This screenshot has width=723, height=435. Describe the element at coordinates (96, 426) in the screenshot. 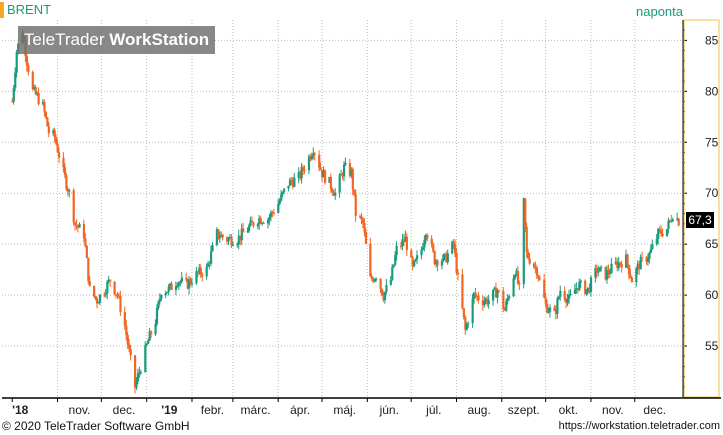

I see `copyright-text: © 2020 TeleTrader Software GmbH` at that location.